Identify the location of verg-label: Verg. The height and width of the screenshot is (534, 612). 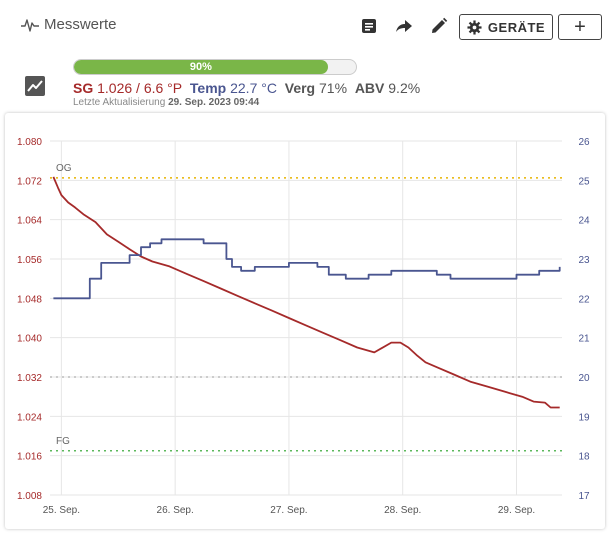
(300, 88).